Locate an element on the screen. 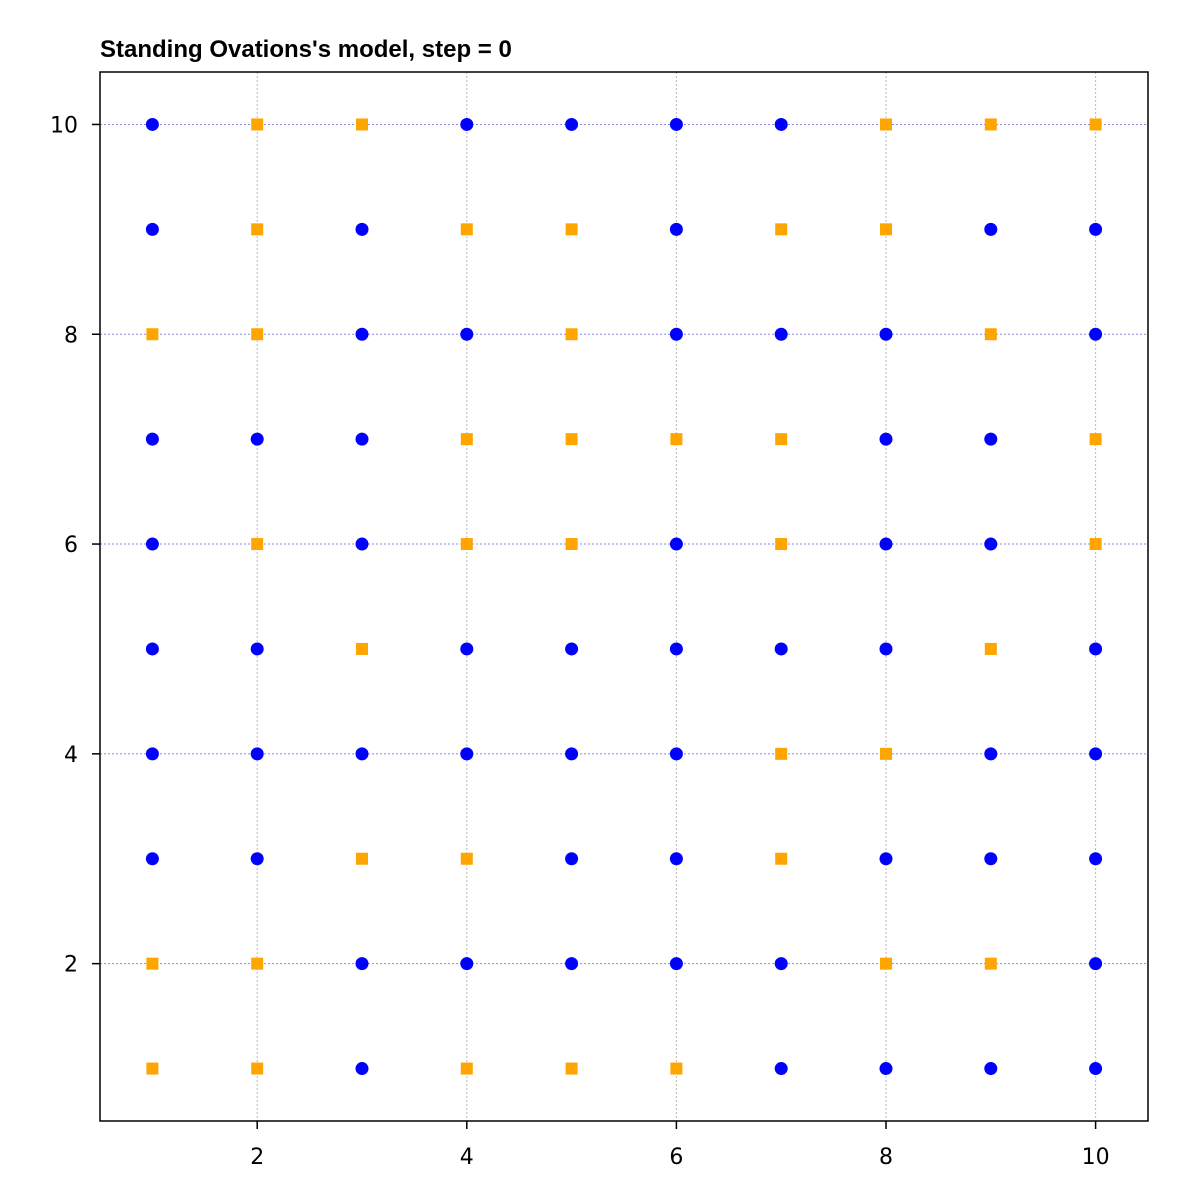 The image size is (1200, 1200). x-tick-label: 6 is located at coordinates (676, 1157).